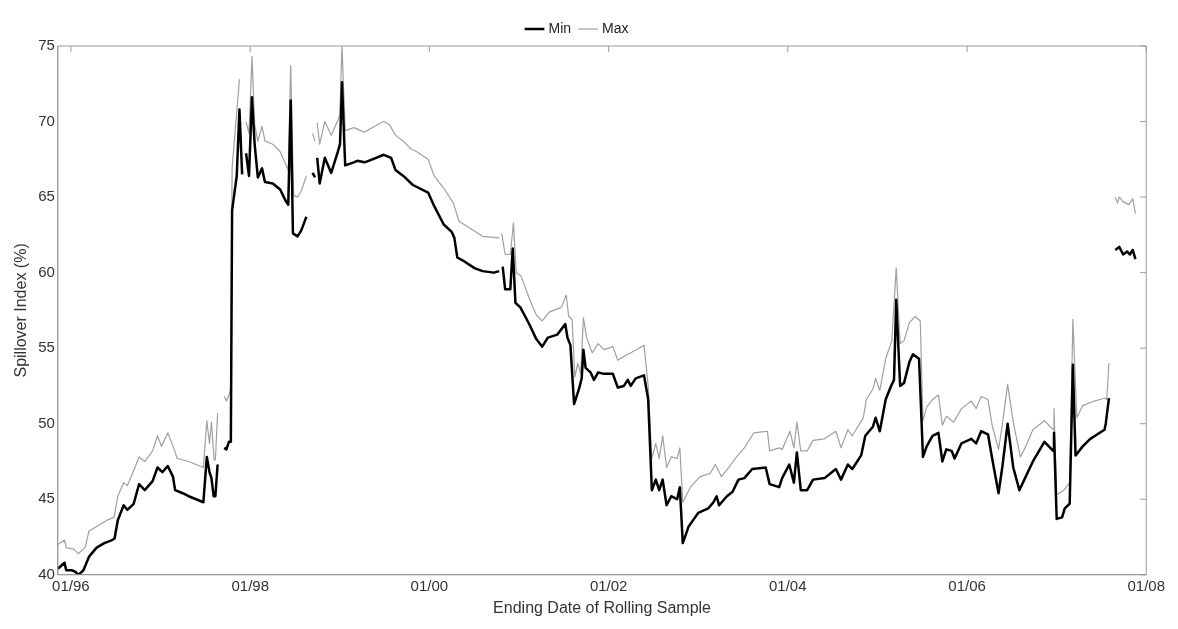 The width and height of the screenshot is (1178, 629). I want to click on y-tick-label: 45, so click(46, 498).